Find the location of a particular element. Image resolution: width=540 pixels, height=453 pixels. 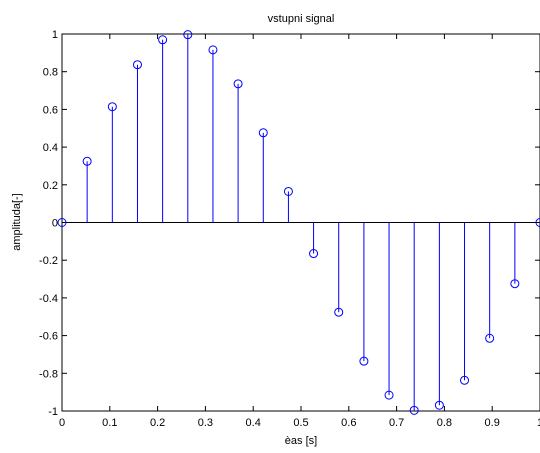

y-axis-label: amplituda[-] is located at coordinates (17, 221).